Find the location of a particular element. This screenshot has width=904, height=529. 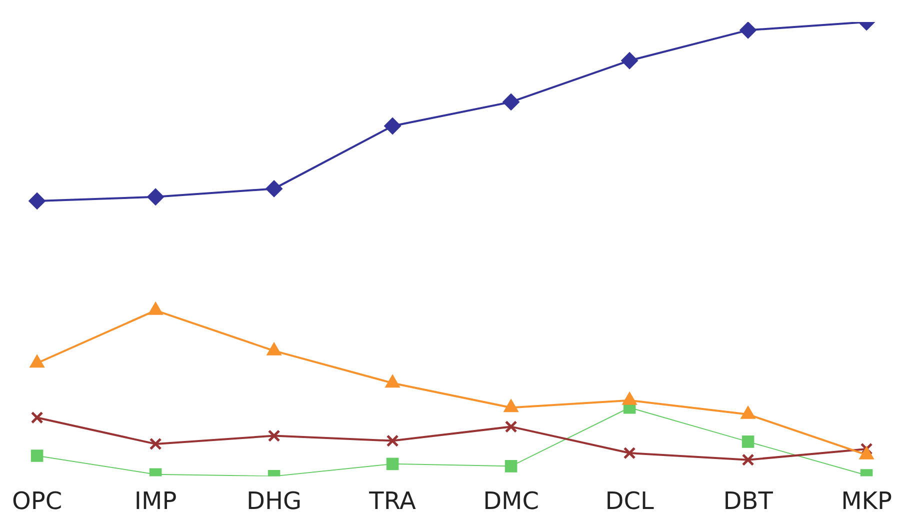

x-tick-label: DHG is located at coordinates (274, 500).